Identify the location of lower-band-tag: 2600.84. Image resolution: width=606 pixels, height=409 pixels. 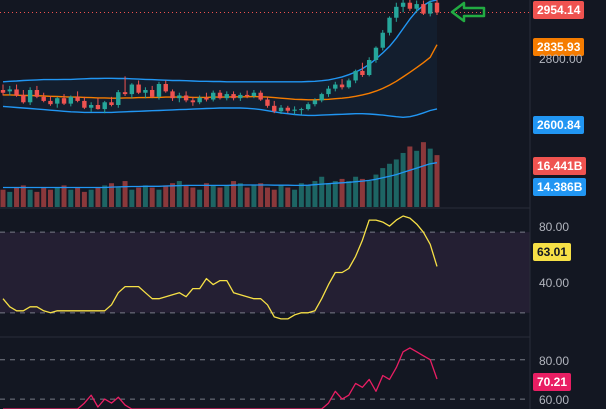
(559, 125).